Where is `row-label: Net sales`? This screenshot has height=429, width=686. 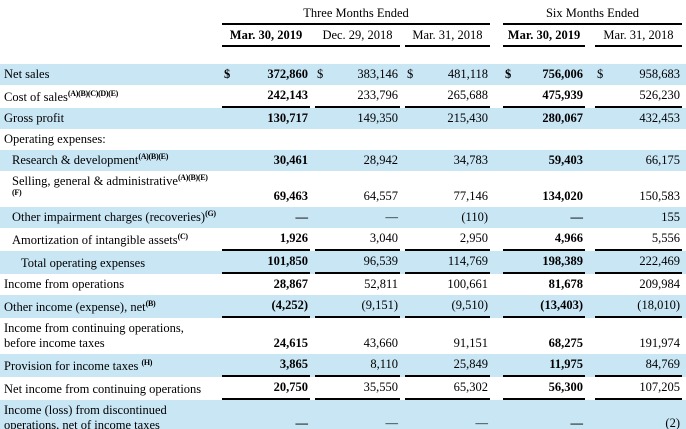 row-label: Net sales is located at coordinates (111, 74).